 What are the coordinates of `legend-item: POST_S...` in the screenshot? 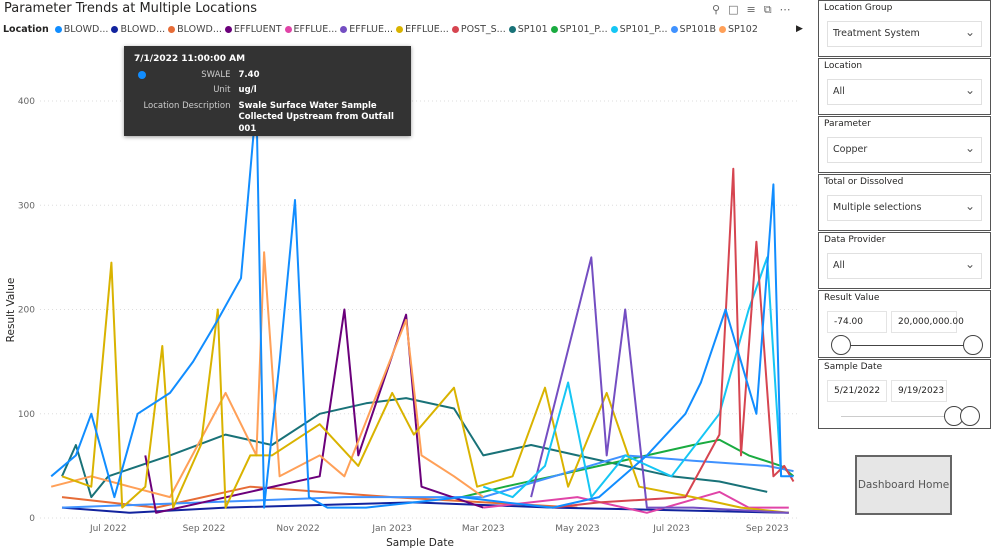 It's located at (478, 29).